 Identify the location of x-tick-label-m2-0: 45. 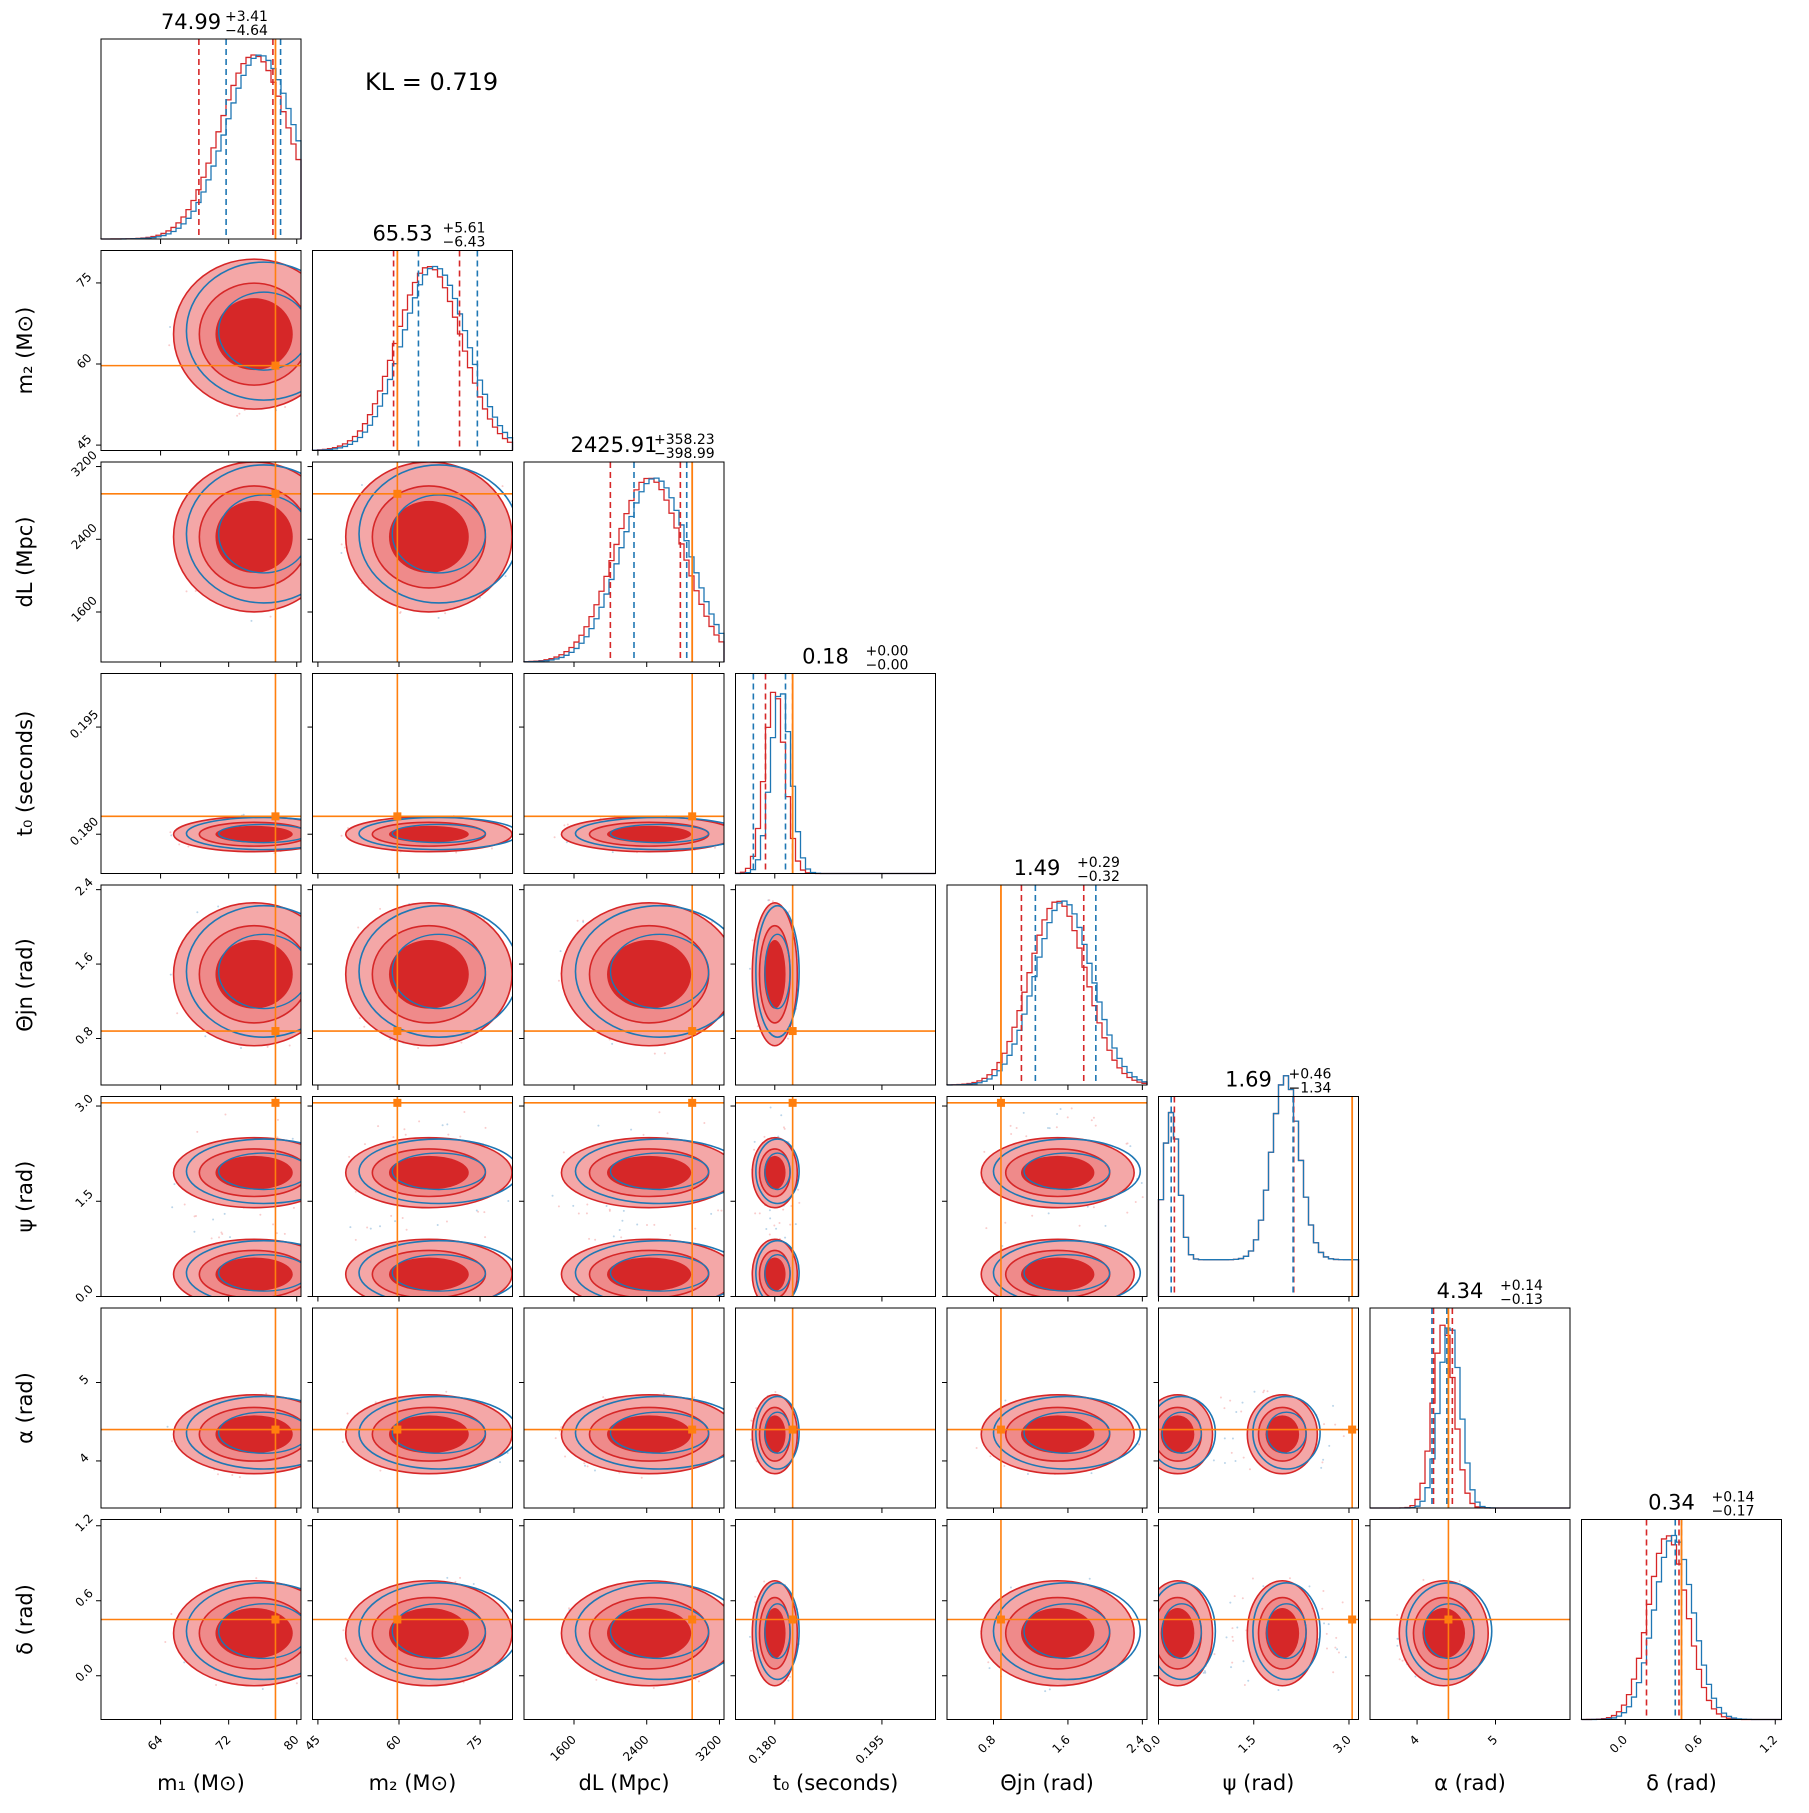
(312, 1743).